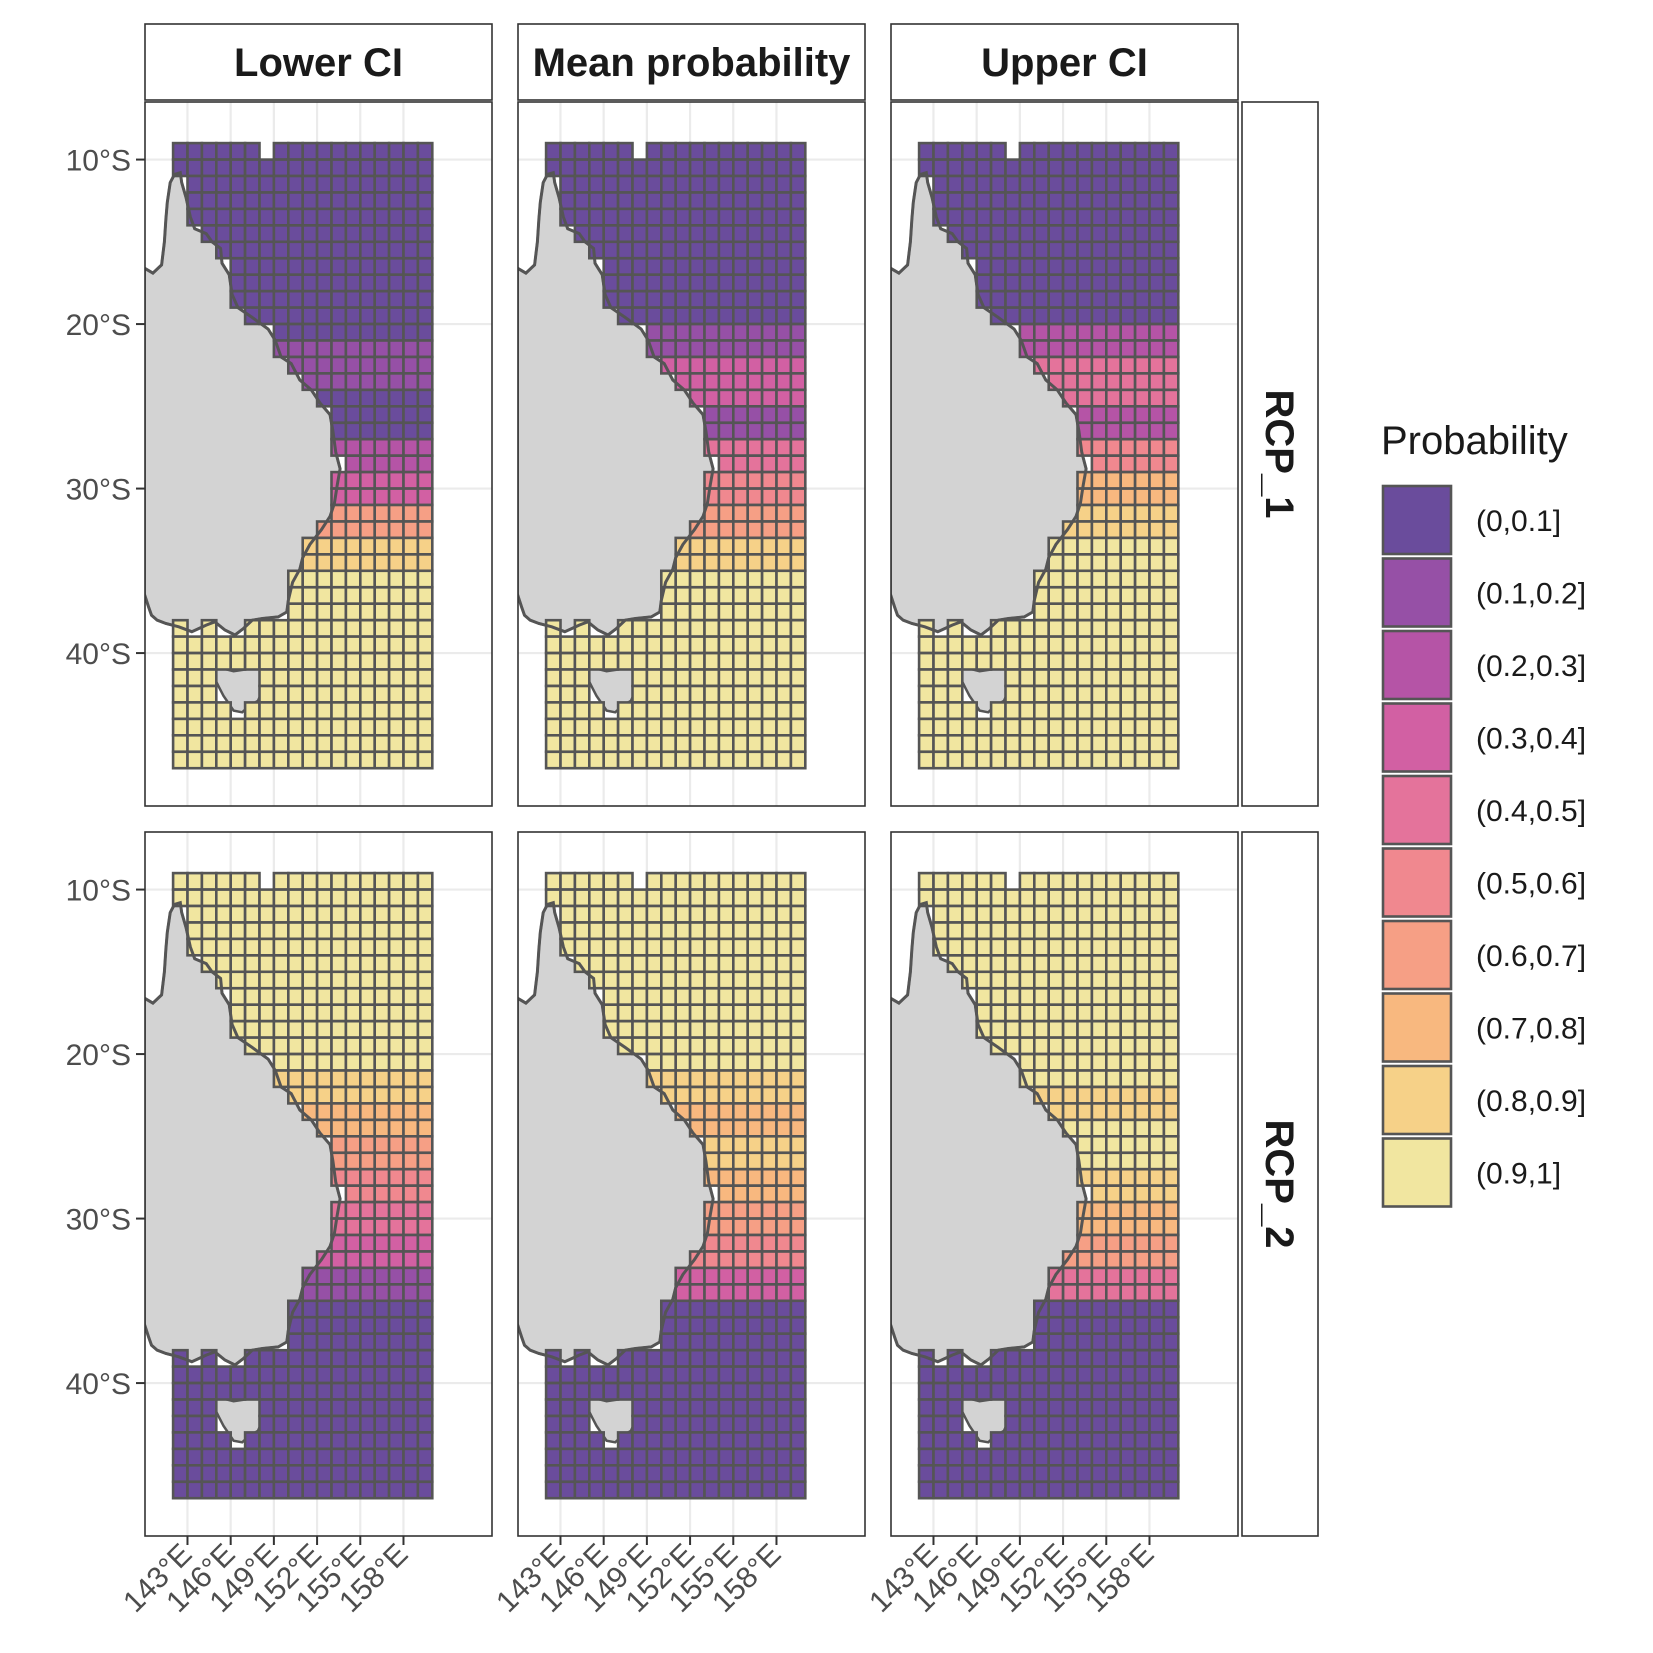  What do you see at coordinates (989, 403) in the screenshot?
I see `coastline` at bounding box center [989, 403].